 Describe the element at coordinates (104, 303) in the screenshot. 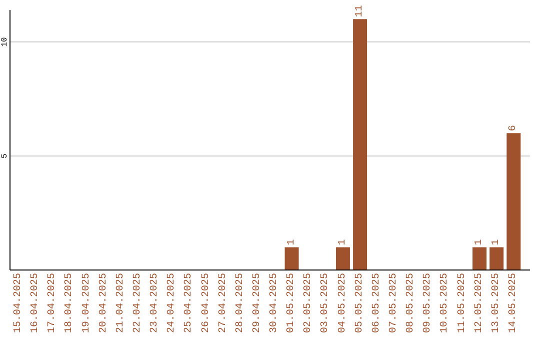

I see `x-tick-label: 20.04.2025` at that location.